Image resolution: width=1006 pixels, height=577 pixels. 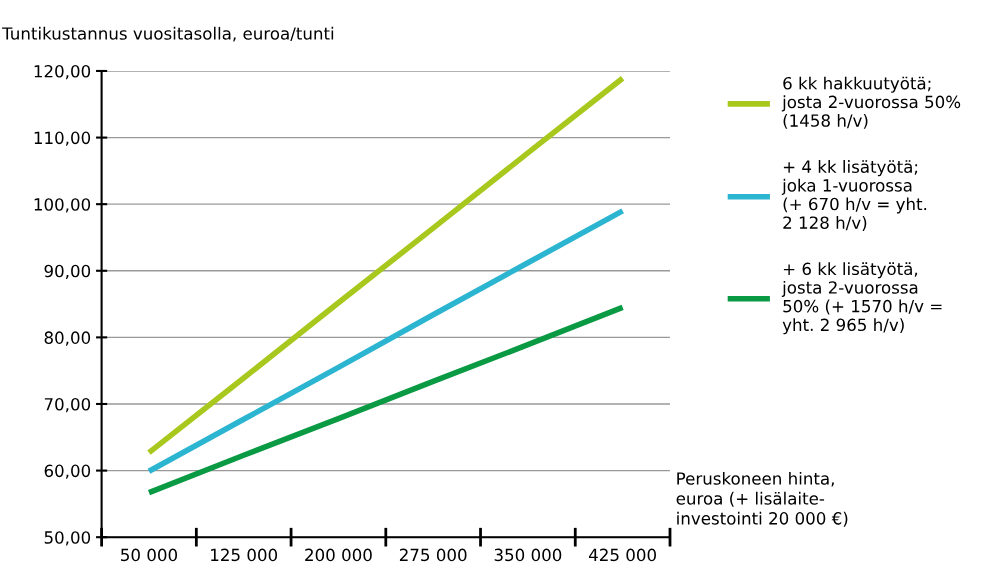 I want to click on y-axis-title: Tuntikustannus vuositasolla, euroa/tunti, so click(x=168, y=34).